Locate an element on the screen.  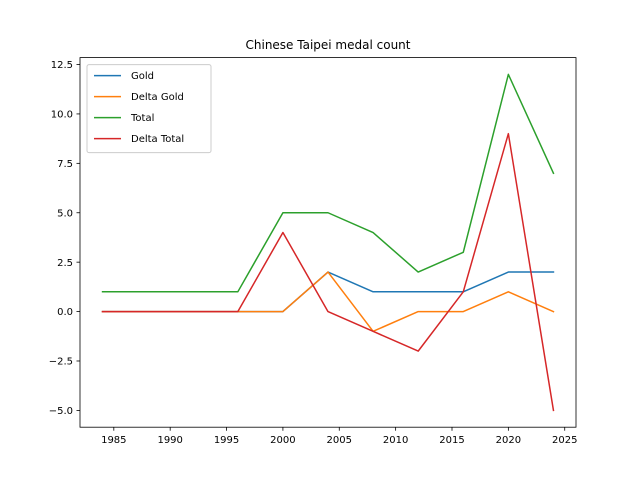
legend: Gold Delta Gold Total Delta Total is located at coordinates (149, 109).